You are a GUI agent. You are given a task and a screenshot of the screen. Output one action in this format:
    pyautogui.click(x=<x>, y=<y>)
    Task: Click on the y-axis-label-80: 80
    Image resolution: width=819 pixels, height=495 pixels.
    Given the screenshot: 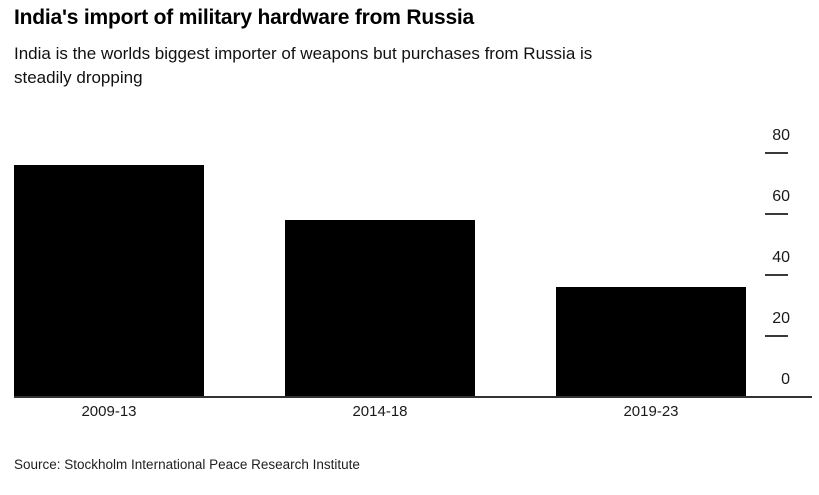 What is the action you would take?
    pyautogui.click(x=781, y=135)
    